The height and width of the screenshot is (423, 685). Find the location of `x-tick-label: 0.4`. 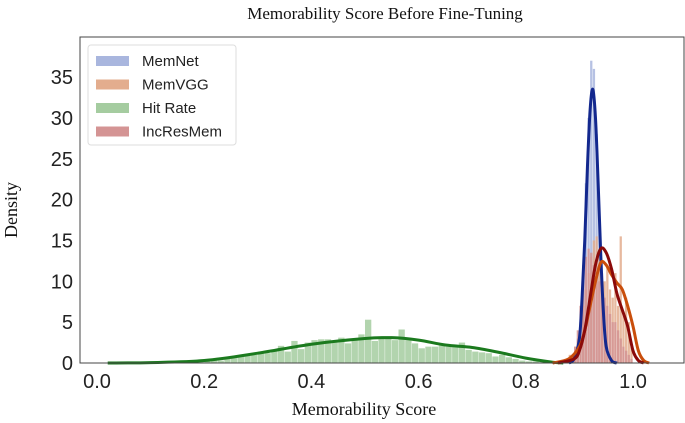

x-tick-label: 0.4 is located at coordinates (311, 382).